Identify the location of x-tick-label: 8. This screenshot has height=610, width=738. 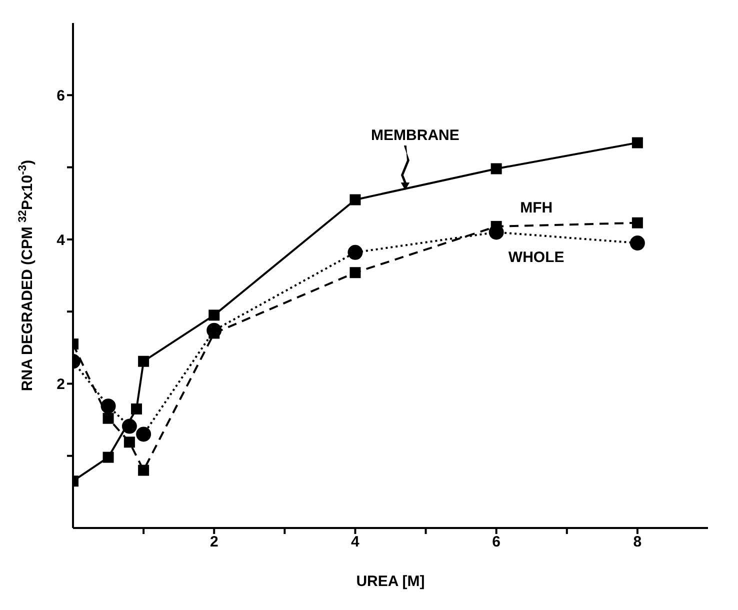
(637, 542).